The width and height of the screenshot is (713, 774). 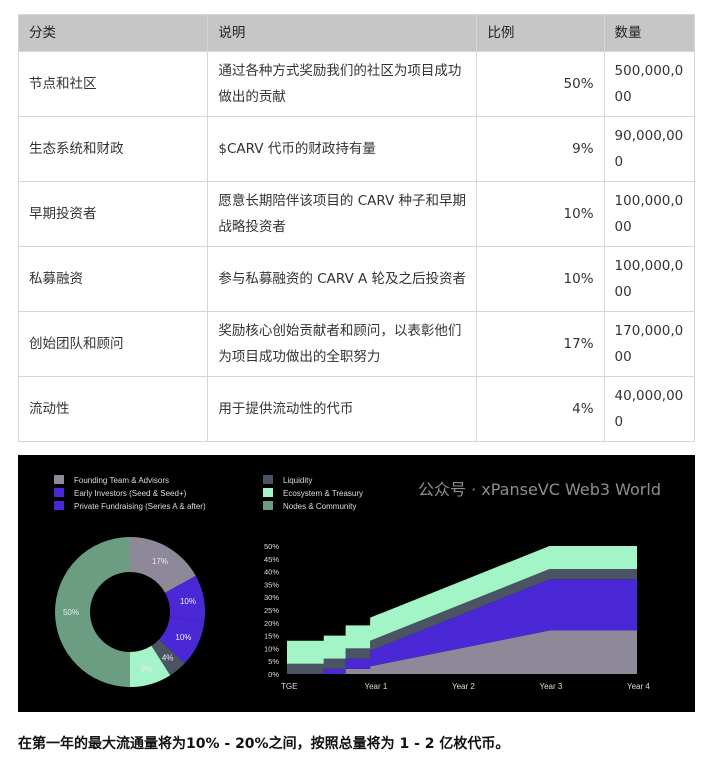 I want to click on legend-label: Ecosystem & Treasury, so click(x=323, y=493).